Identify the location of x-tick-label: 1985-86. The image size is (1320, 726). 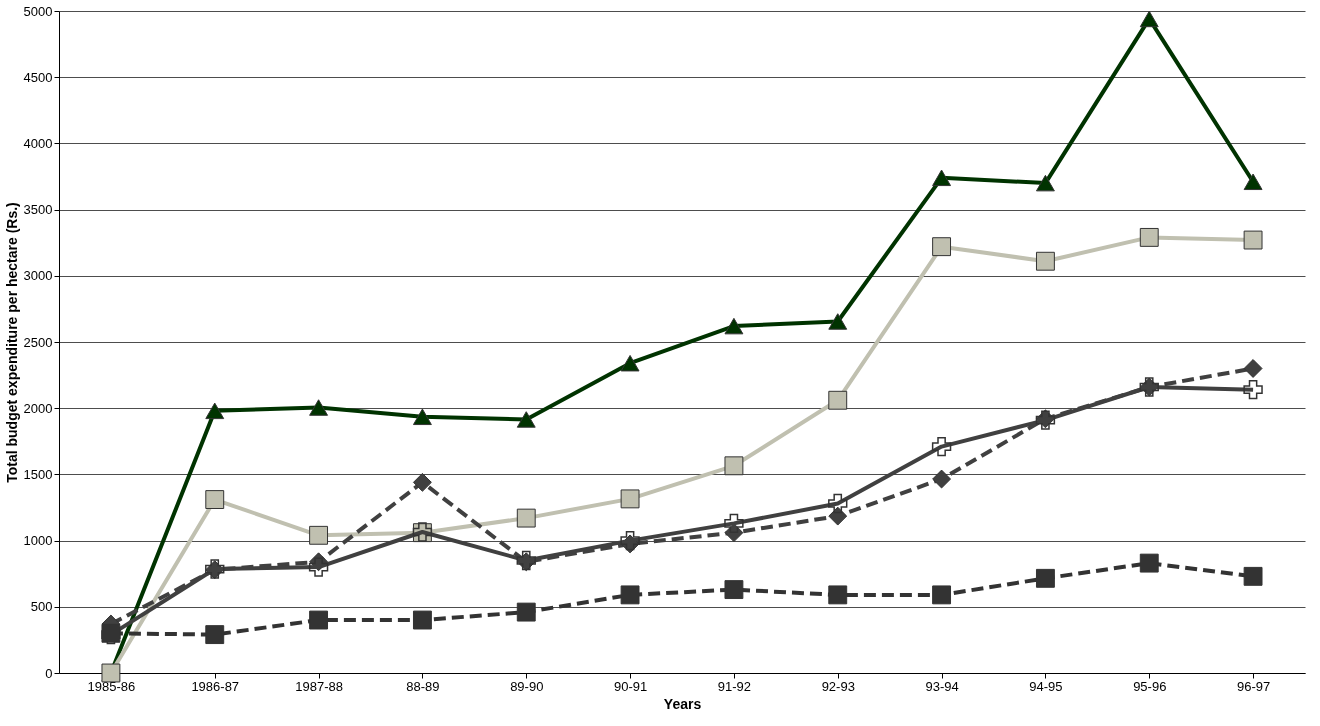
(111, 686).